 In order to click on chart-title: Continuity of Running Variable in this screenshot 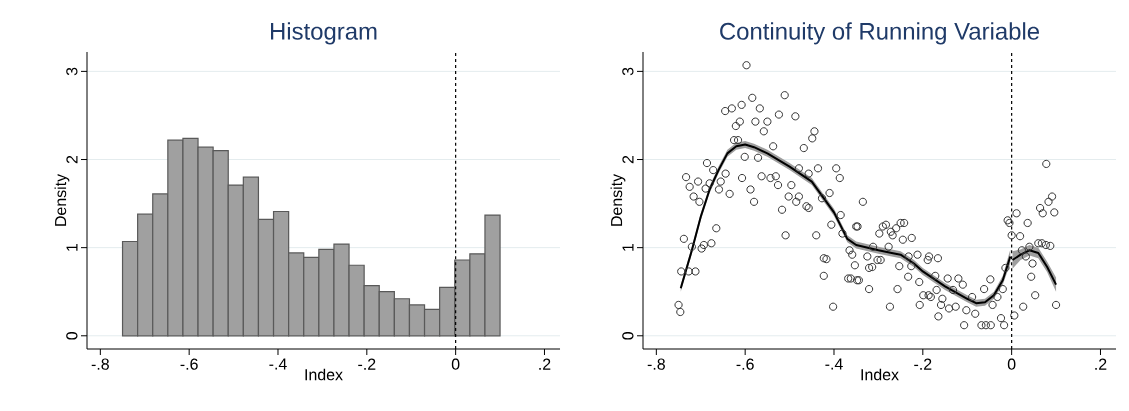, I will do `click(880, 33)`.